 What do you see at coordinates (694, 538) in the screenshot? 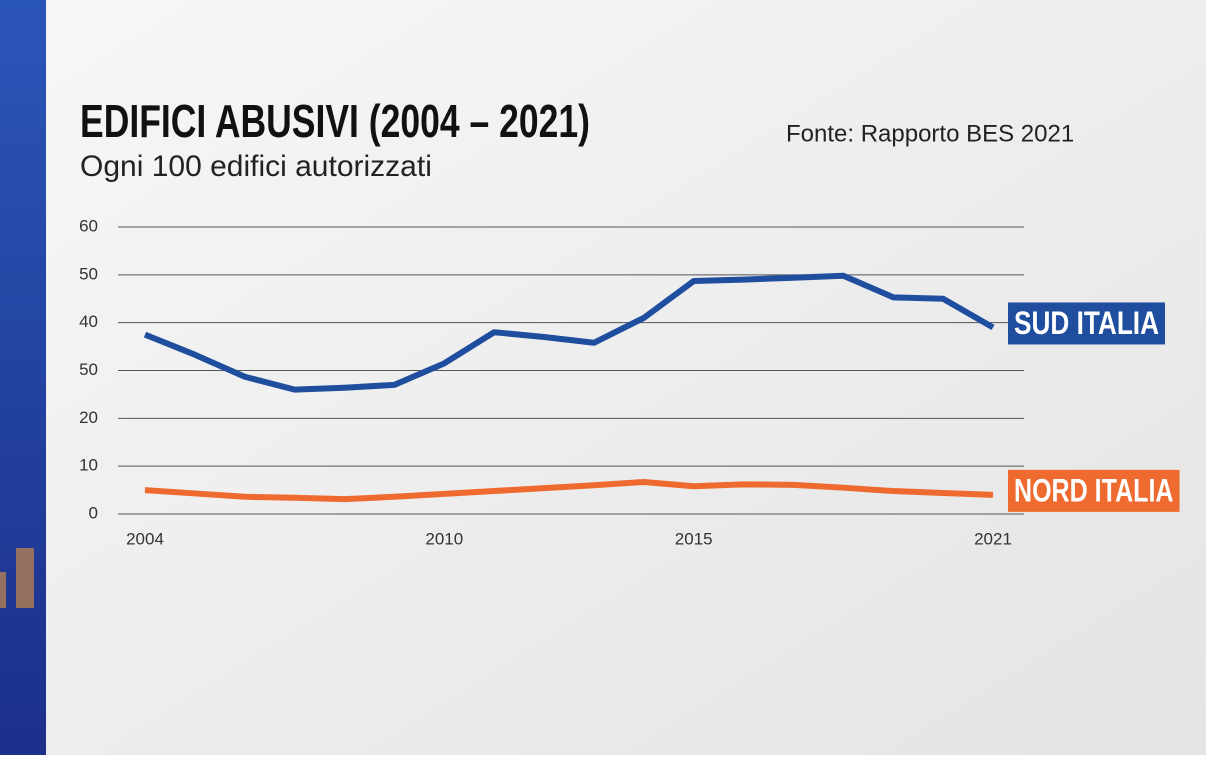
I see `x-tick-label: 2015` at bounding box center [694, 538].